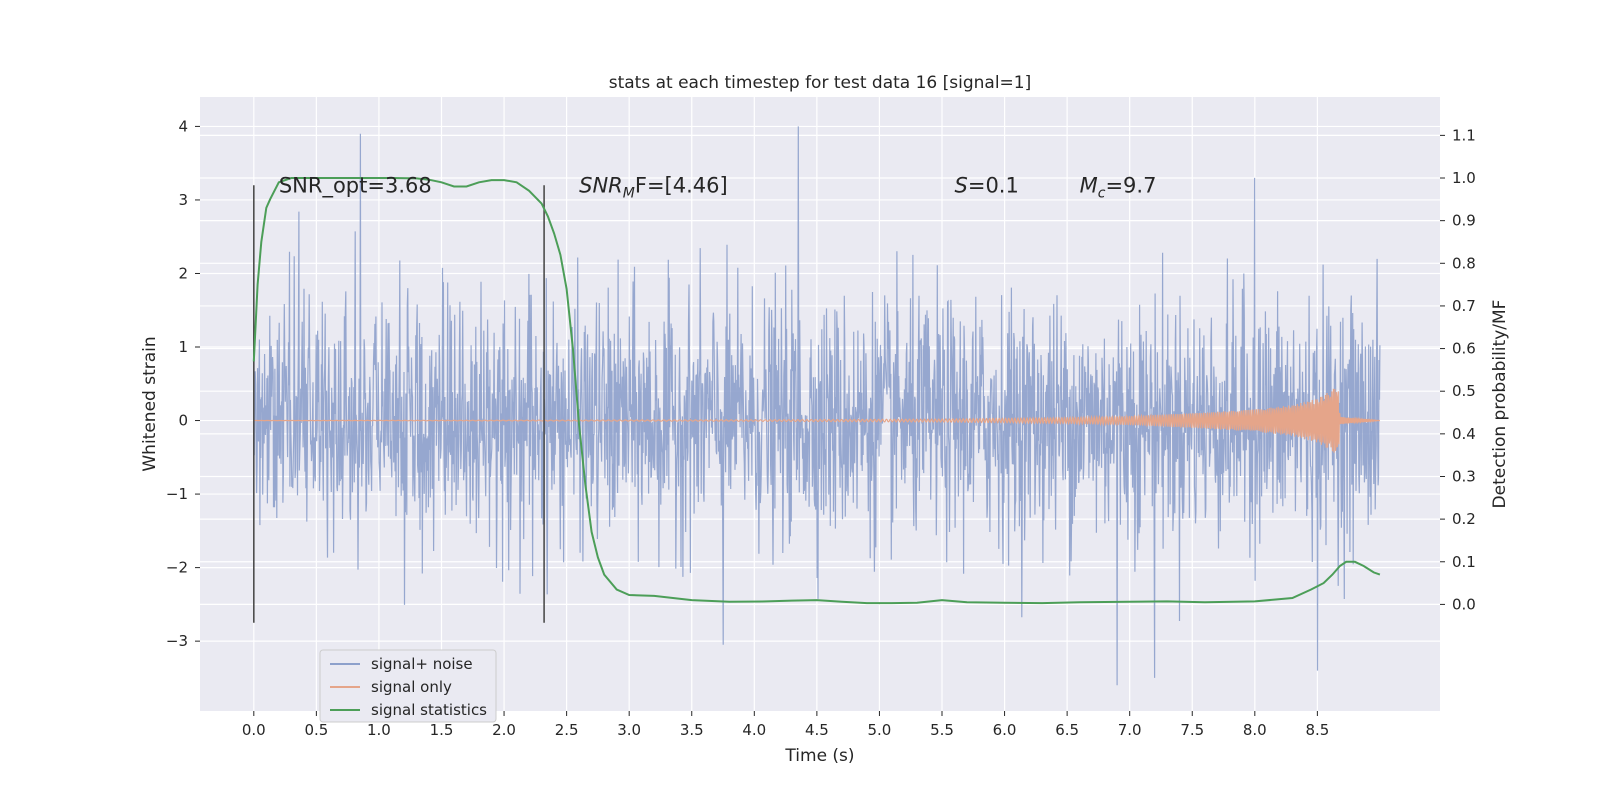 This screenshot has width=1600, height=800. I want to click on x-tick-label: 4.0, so click(754, 730).